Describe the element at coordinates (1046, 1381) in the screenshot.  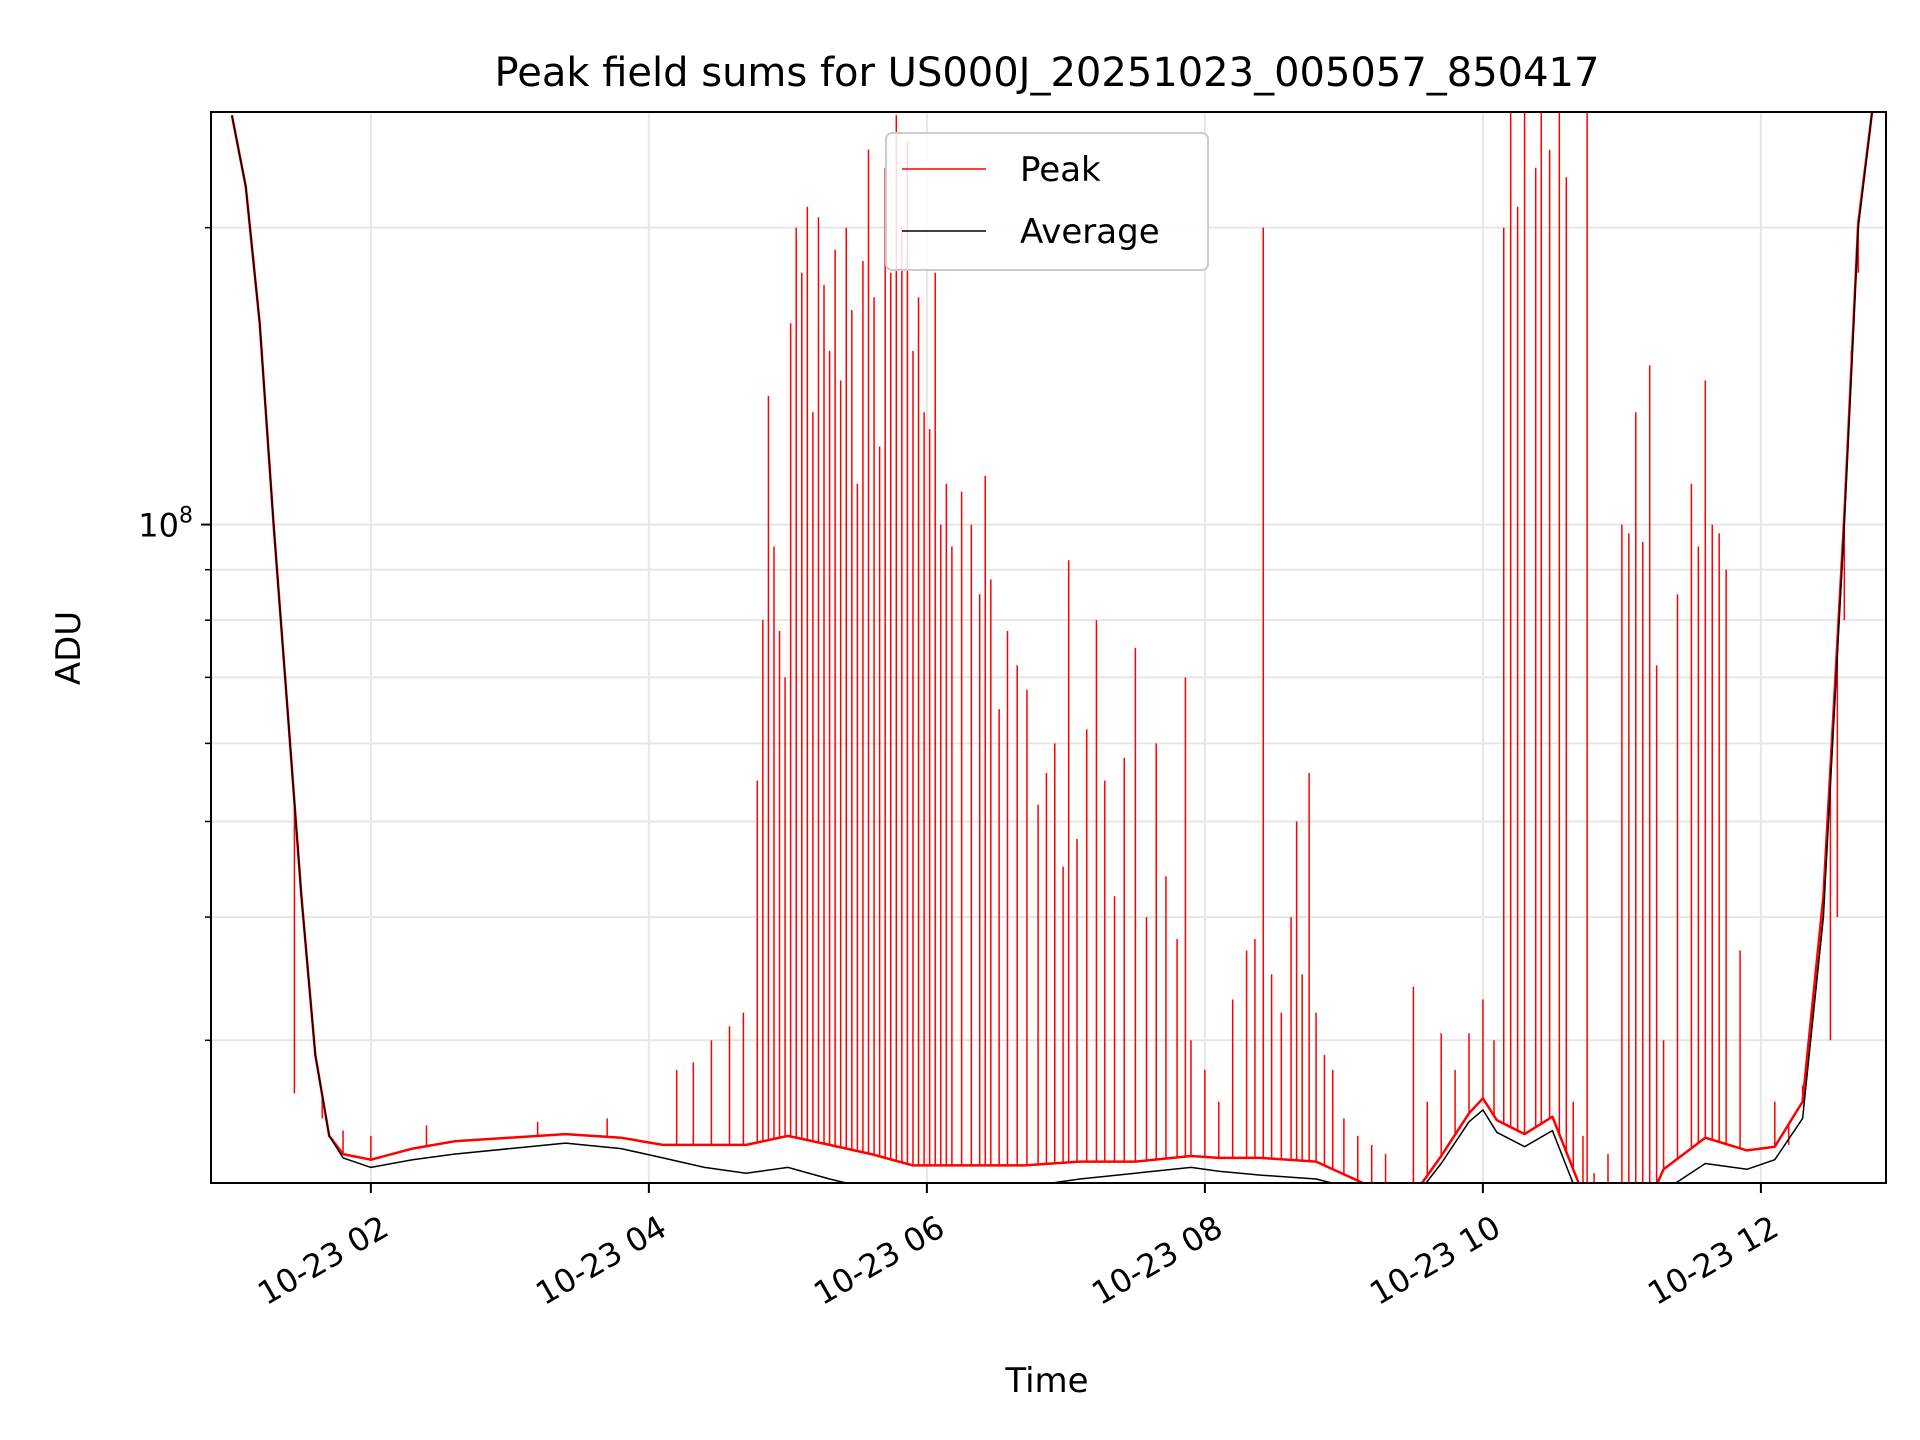
I see `x-axis-label: Time` at that location.